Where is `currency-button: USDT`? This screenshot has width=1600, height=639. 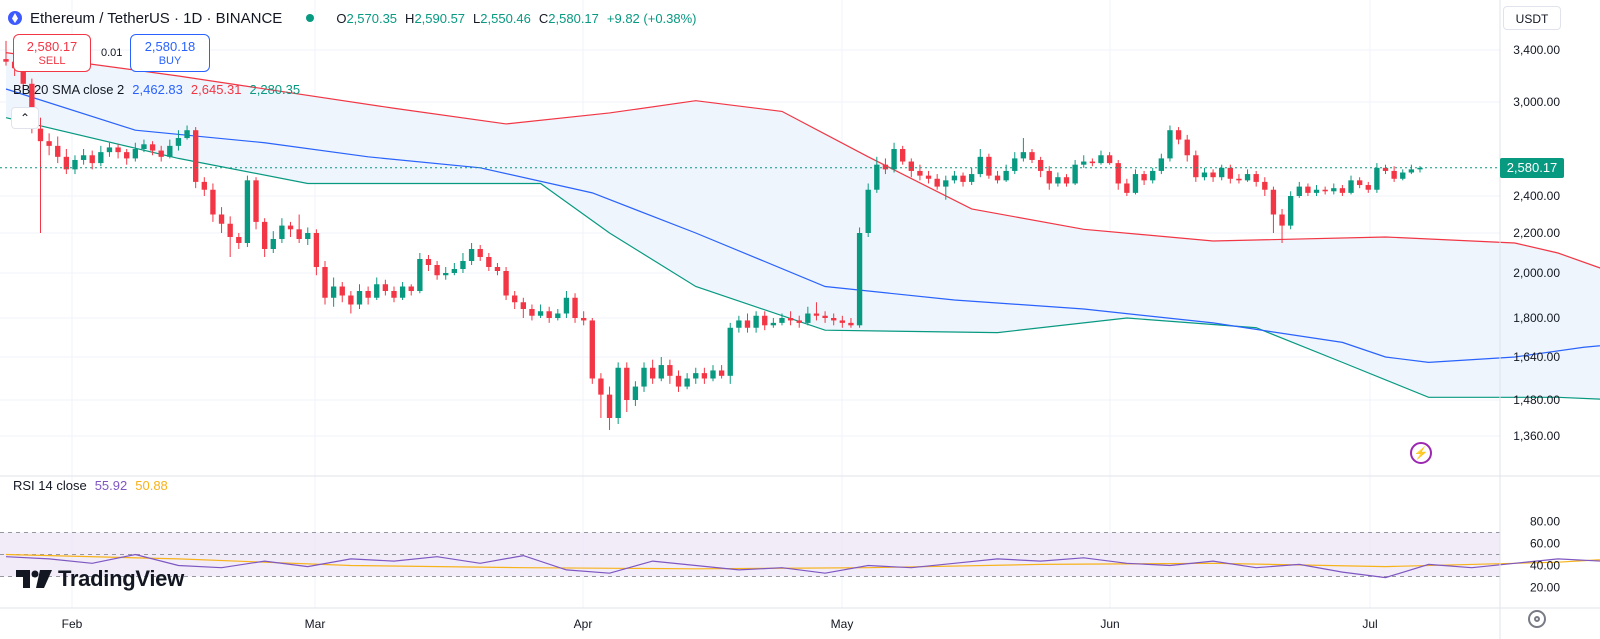
currency-button: USDT is located at coordinates (1532, 18).